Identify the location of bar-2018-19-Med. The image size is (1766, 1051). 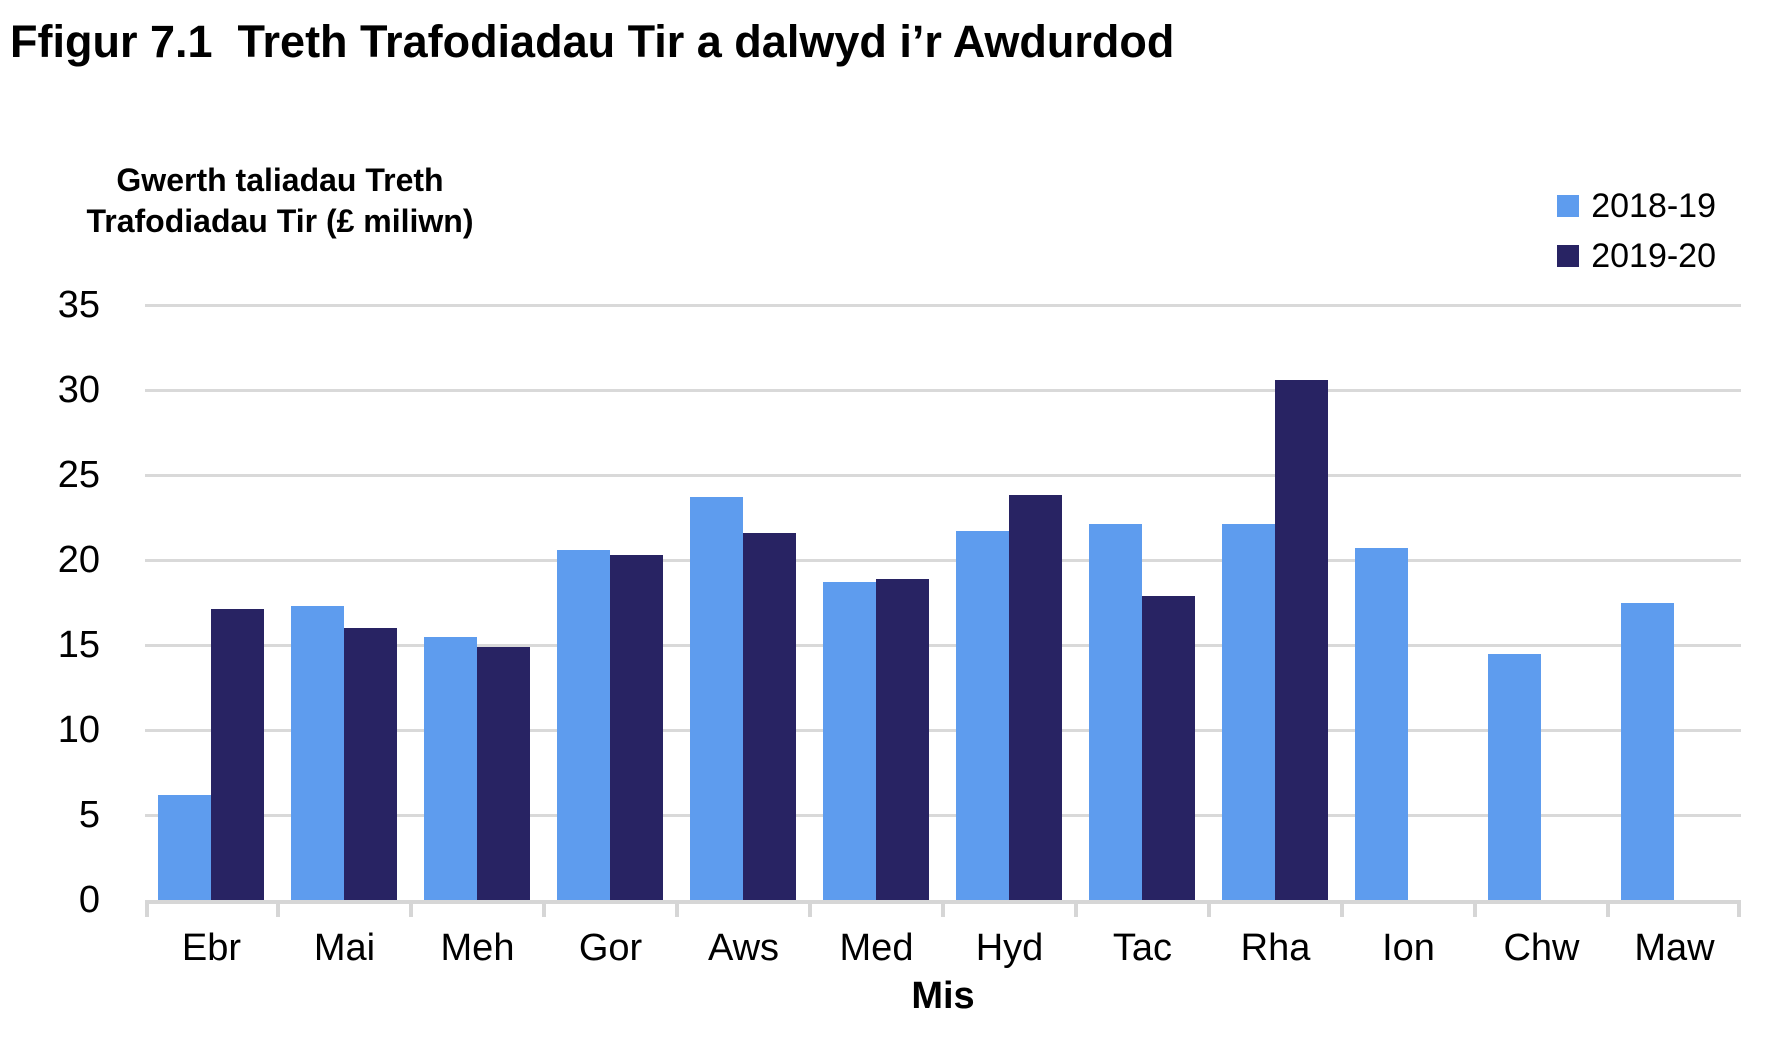
(849, 741).